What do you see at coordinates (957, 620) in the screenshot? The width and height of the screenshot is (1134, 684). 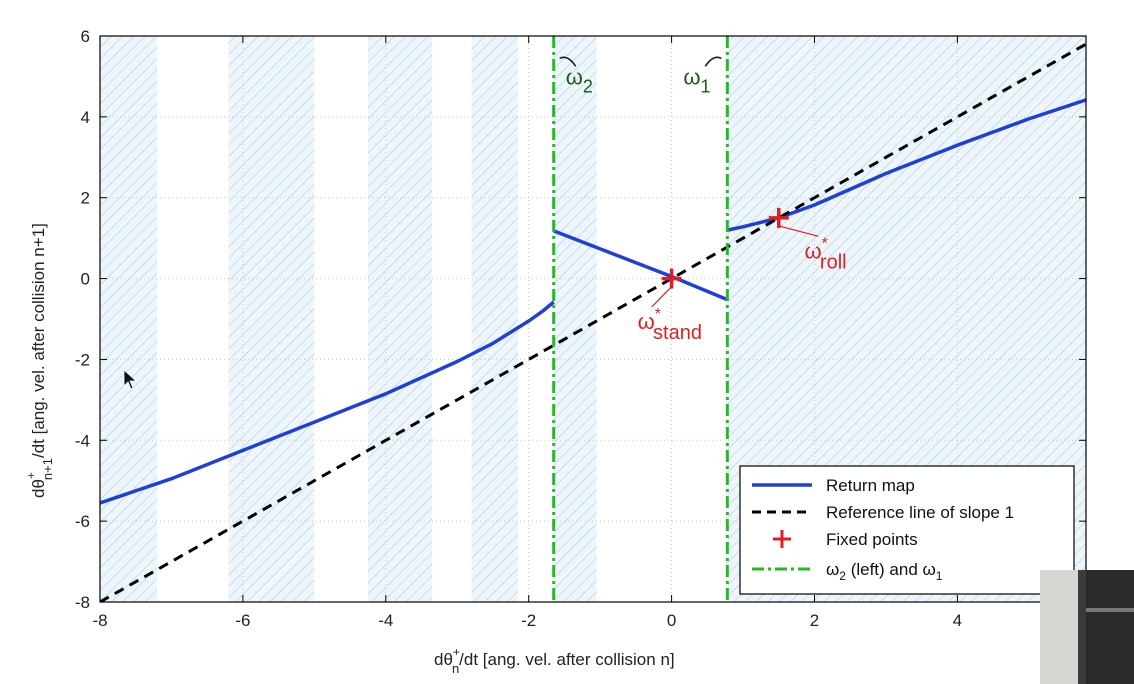 I see `x-tick-label-4: 4` at bounding box center [957, 620].